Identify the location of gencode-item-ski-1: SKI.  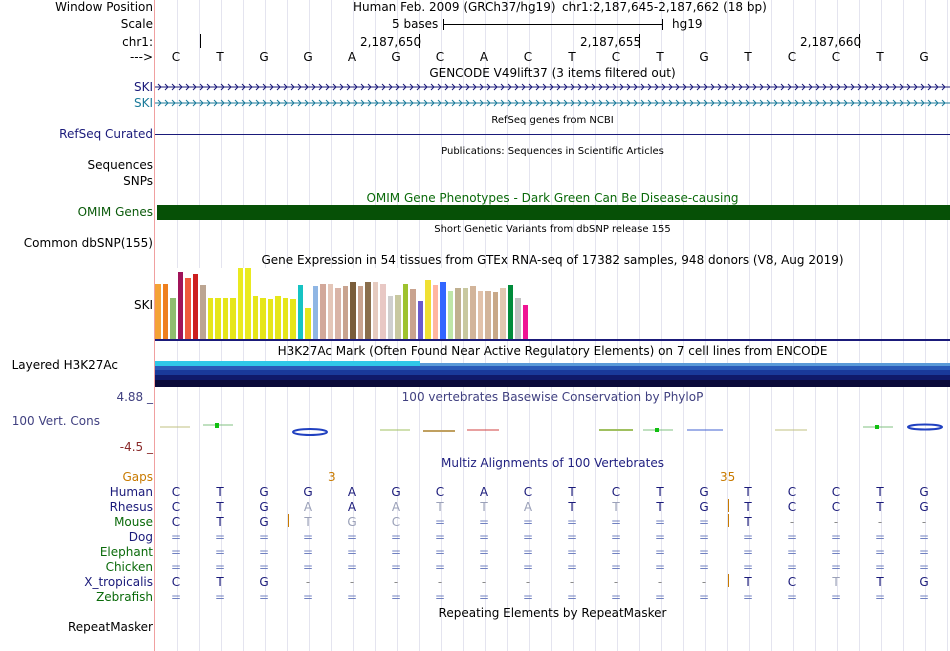
(143, 87).